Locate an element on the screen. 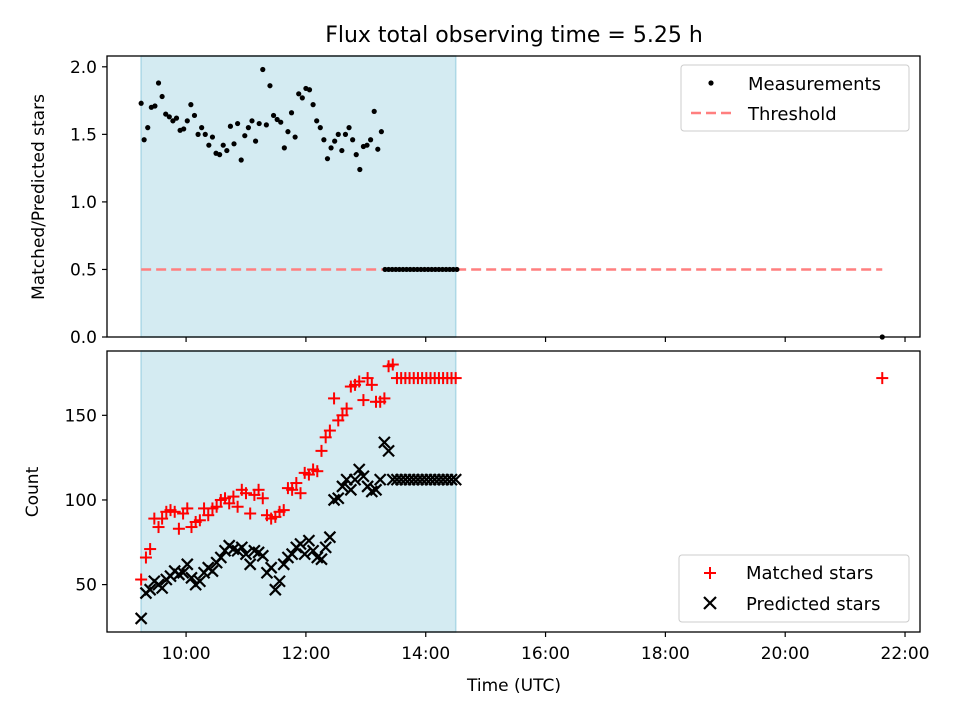  legend-measurements-marker is located at coordinates (711, 83).